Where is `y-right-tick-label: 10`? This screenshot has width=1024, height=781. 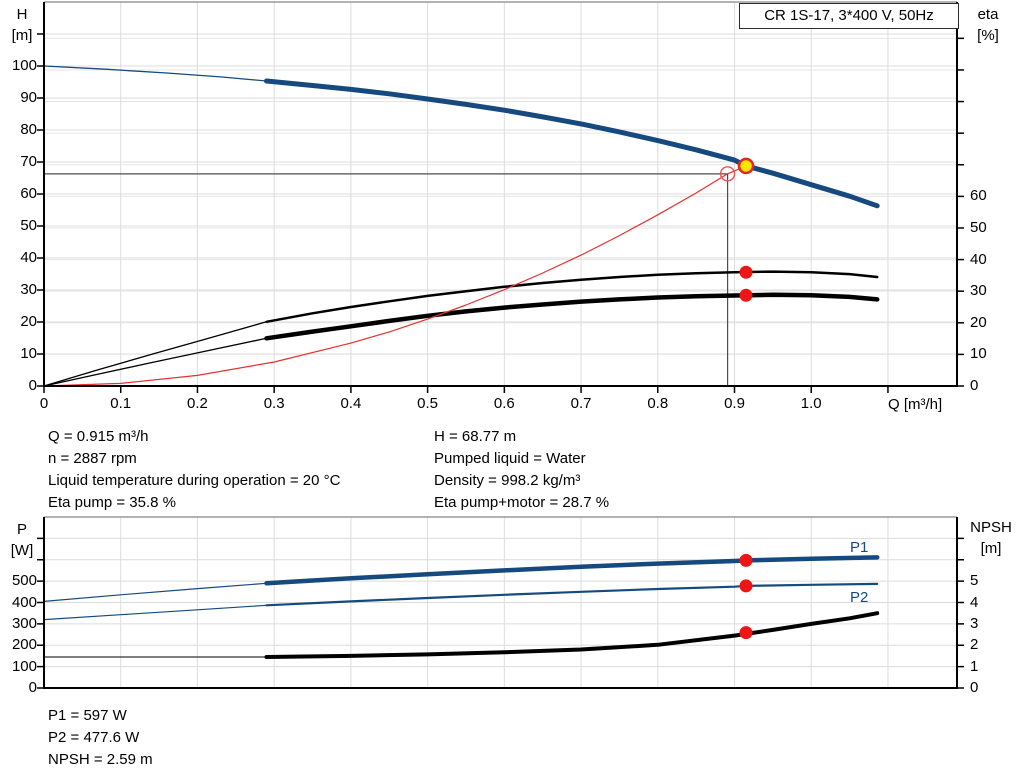
y-right-tick-label: 10 is located at coordinates (978, 354).